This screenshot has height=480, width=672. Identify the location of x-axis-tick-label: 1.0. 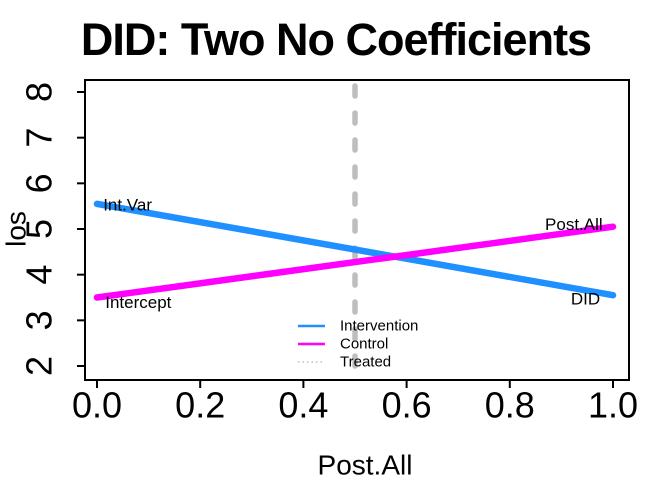
(613, 405).